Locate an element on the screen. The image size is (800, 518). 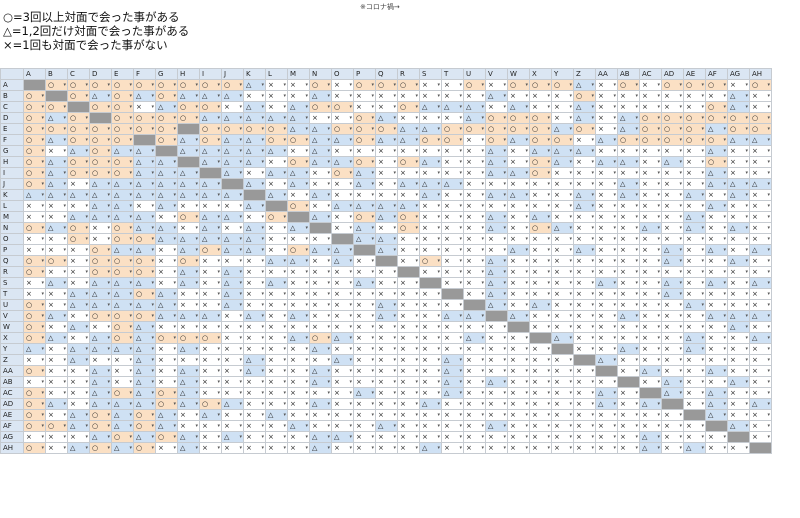
column-header-u: U is located at coordinates (474, 74).